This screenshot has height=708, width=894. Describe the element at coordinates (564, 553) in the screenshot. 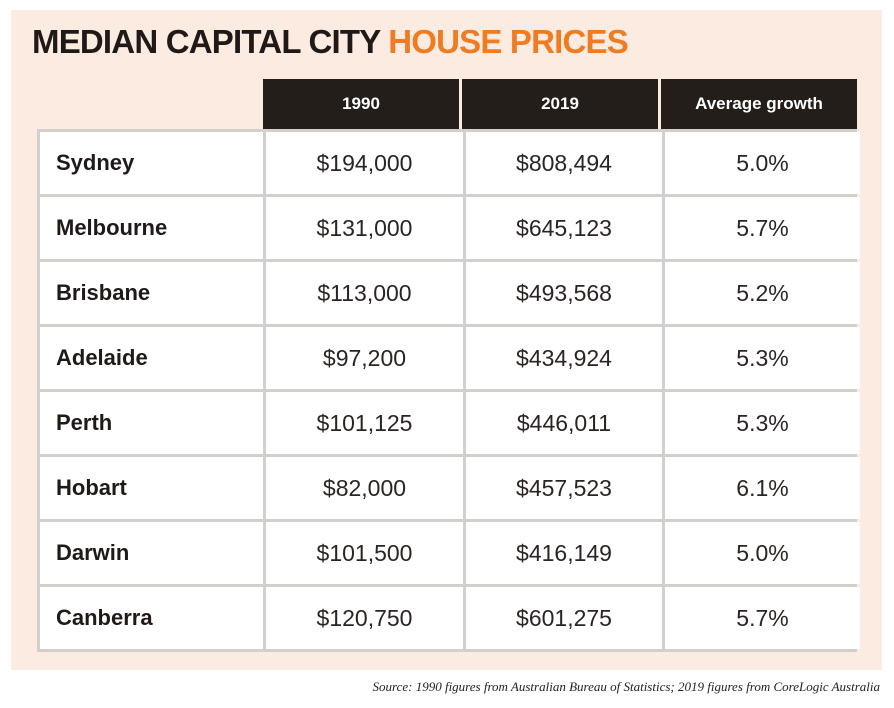

I see `price-2019-cell: $416,149` at that location.